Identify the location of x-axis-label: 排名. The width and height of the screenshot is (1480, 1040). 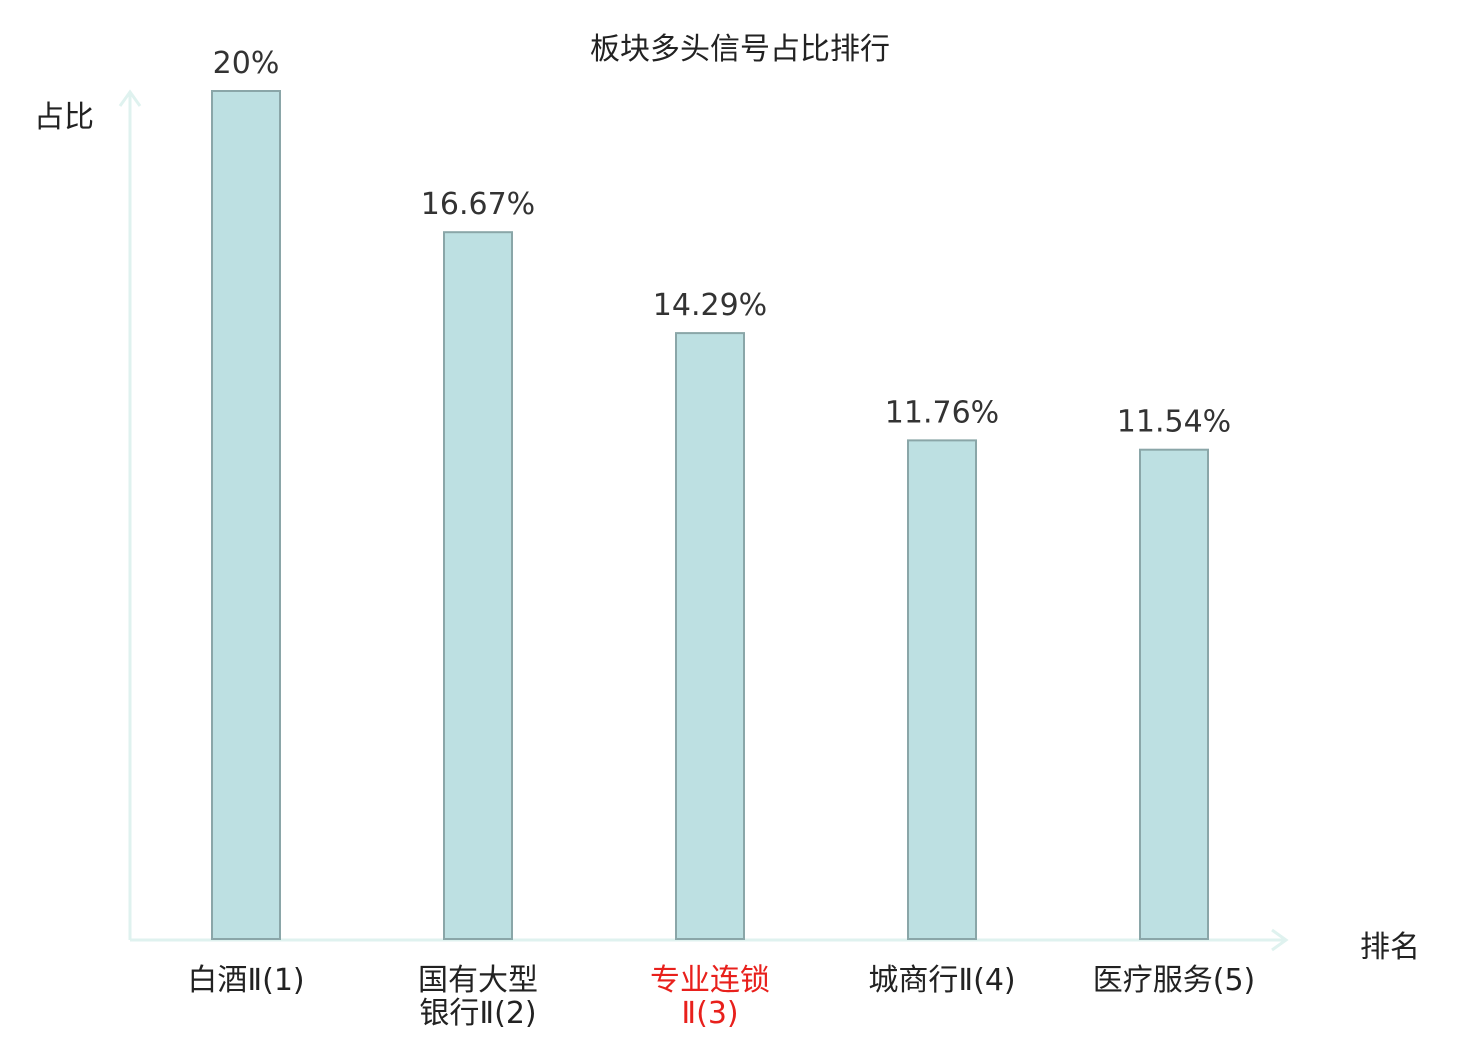
(1390, 947).